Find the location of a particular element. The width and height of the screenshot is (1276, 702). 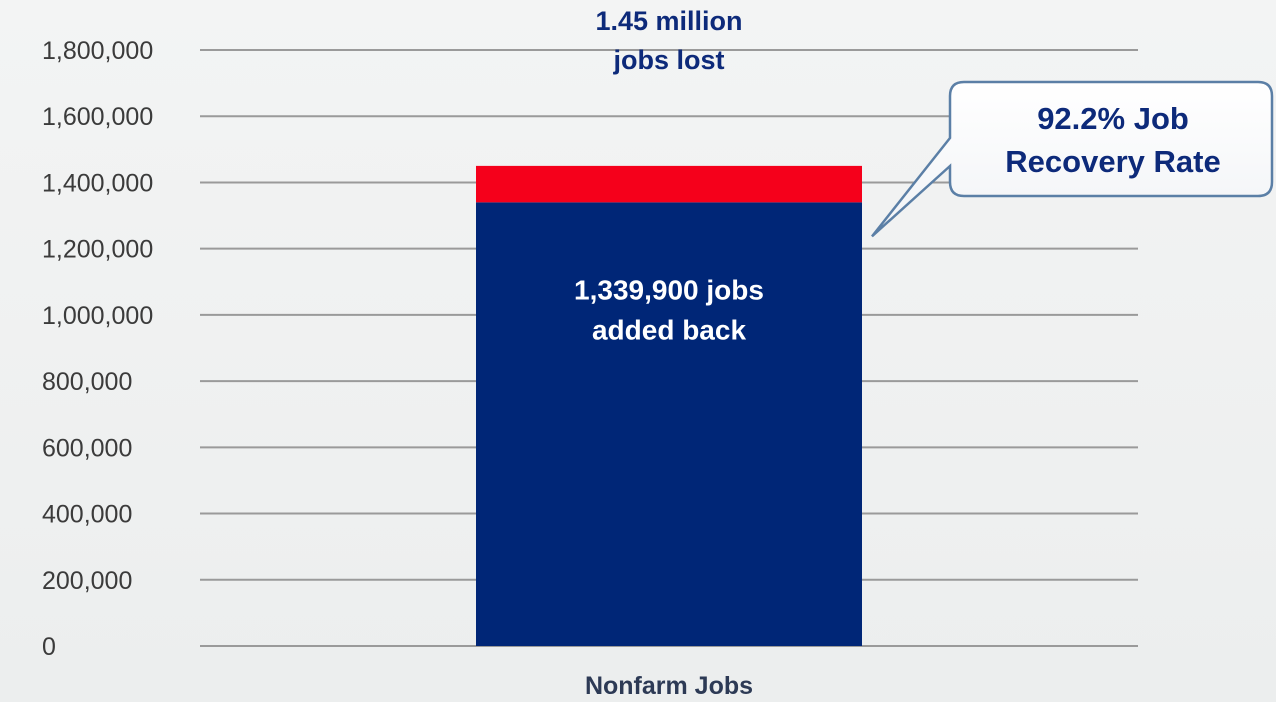

recovery-rate-callout is located at coordinates (1072, 159).